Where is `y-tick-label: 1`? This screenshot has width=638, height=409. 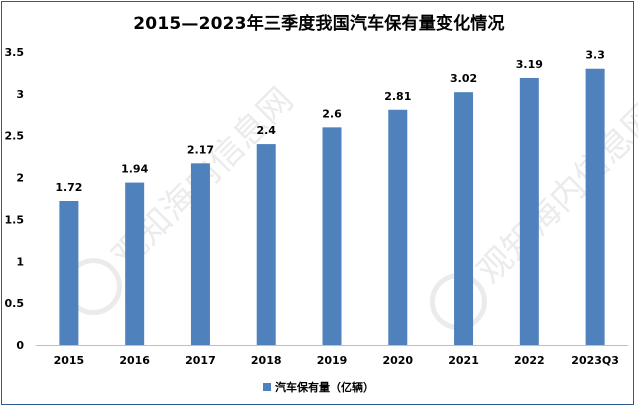 y-tick-label: 1 is located at coordinates (20, 261).